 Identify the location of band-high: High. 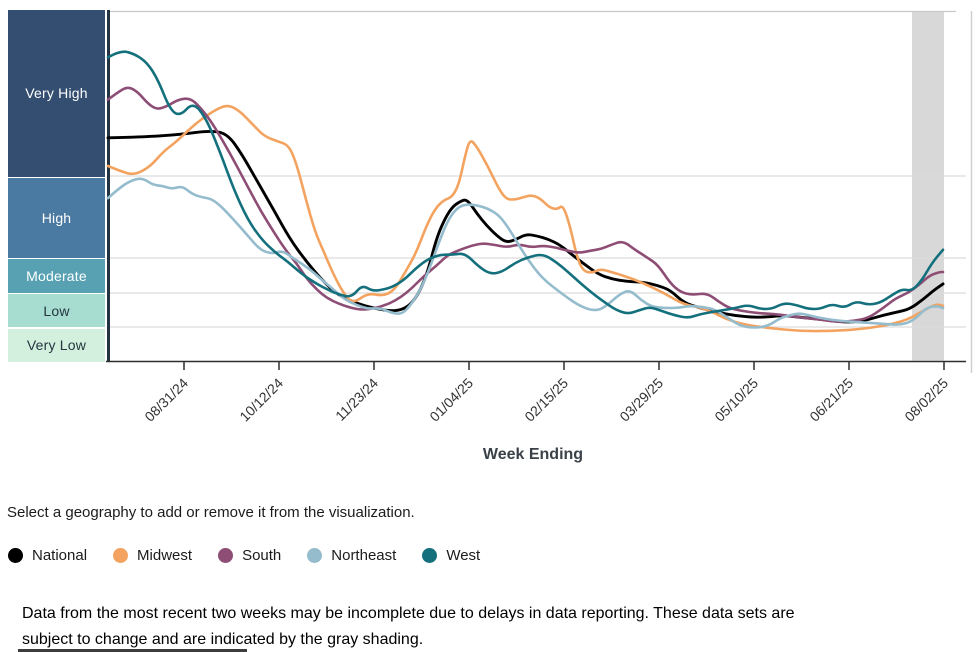
(56, 217).